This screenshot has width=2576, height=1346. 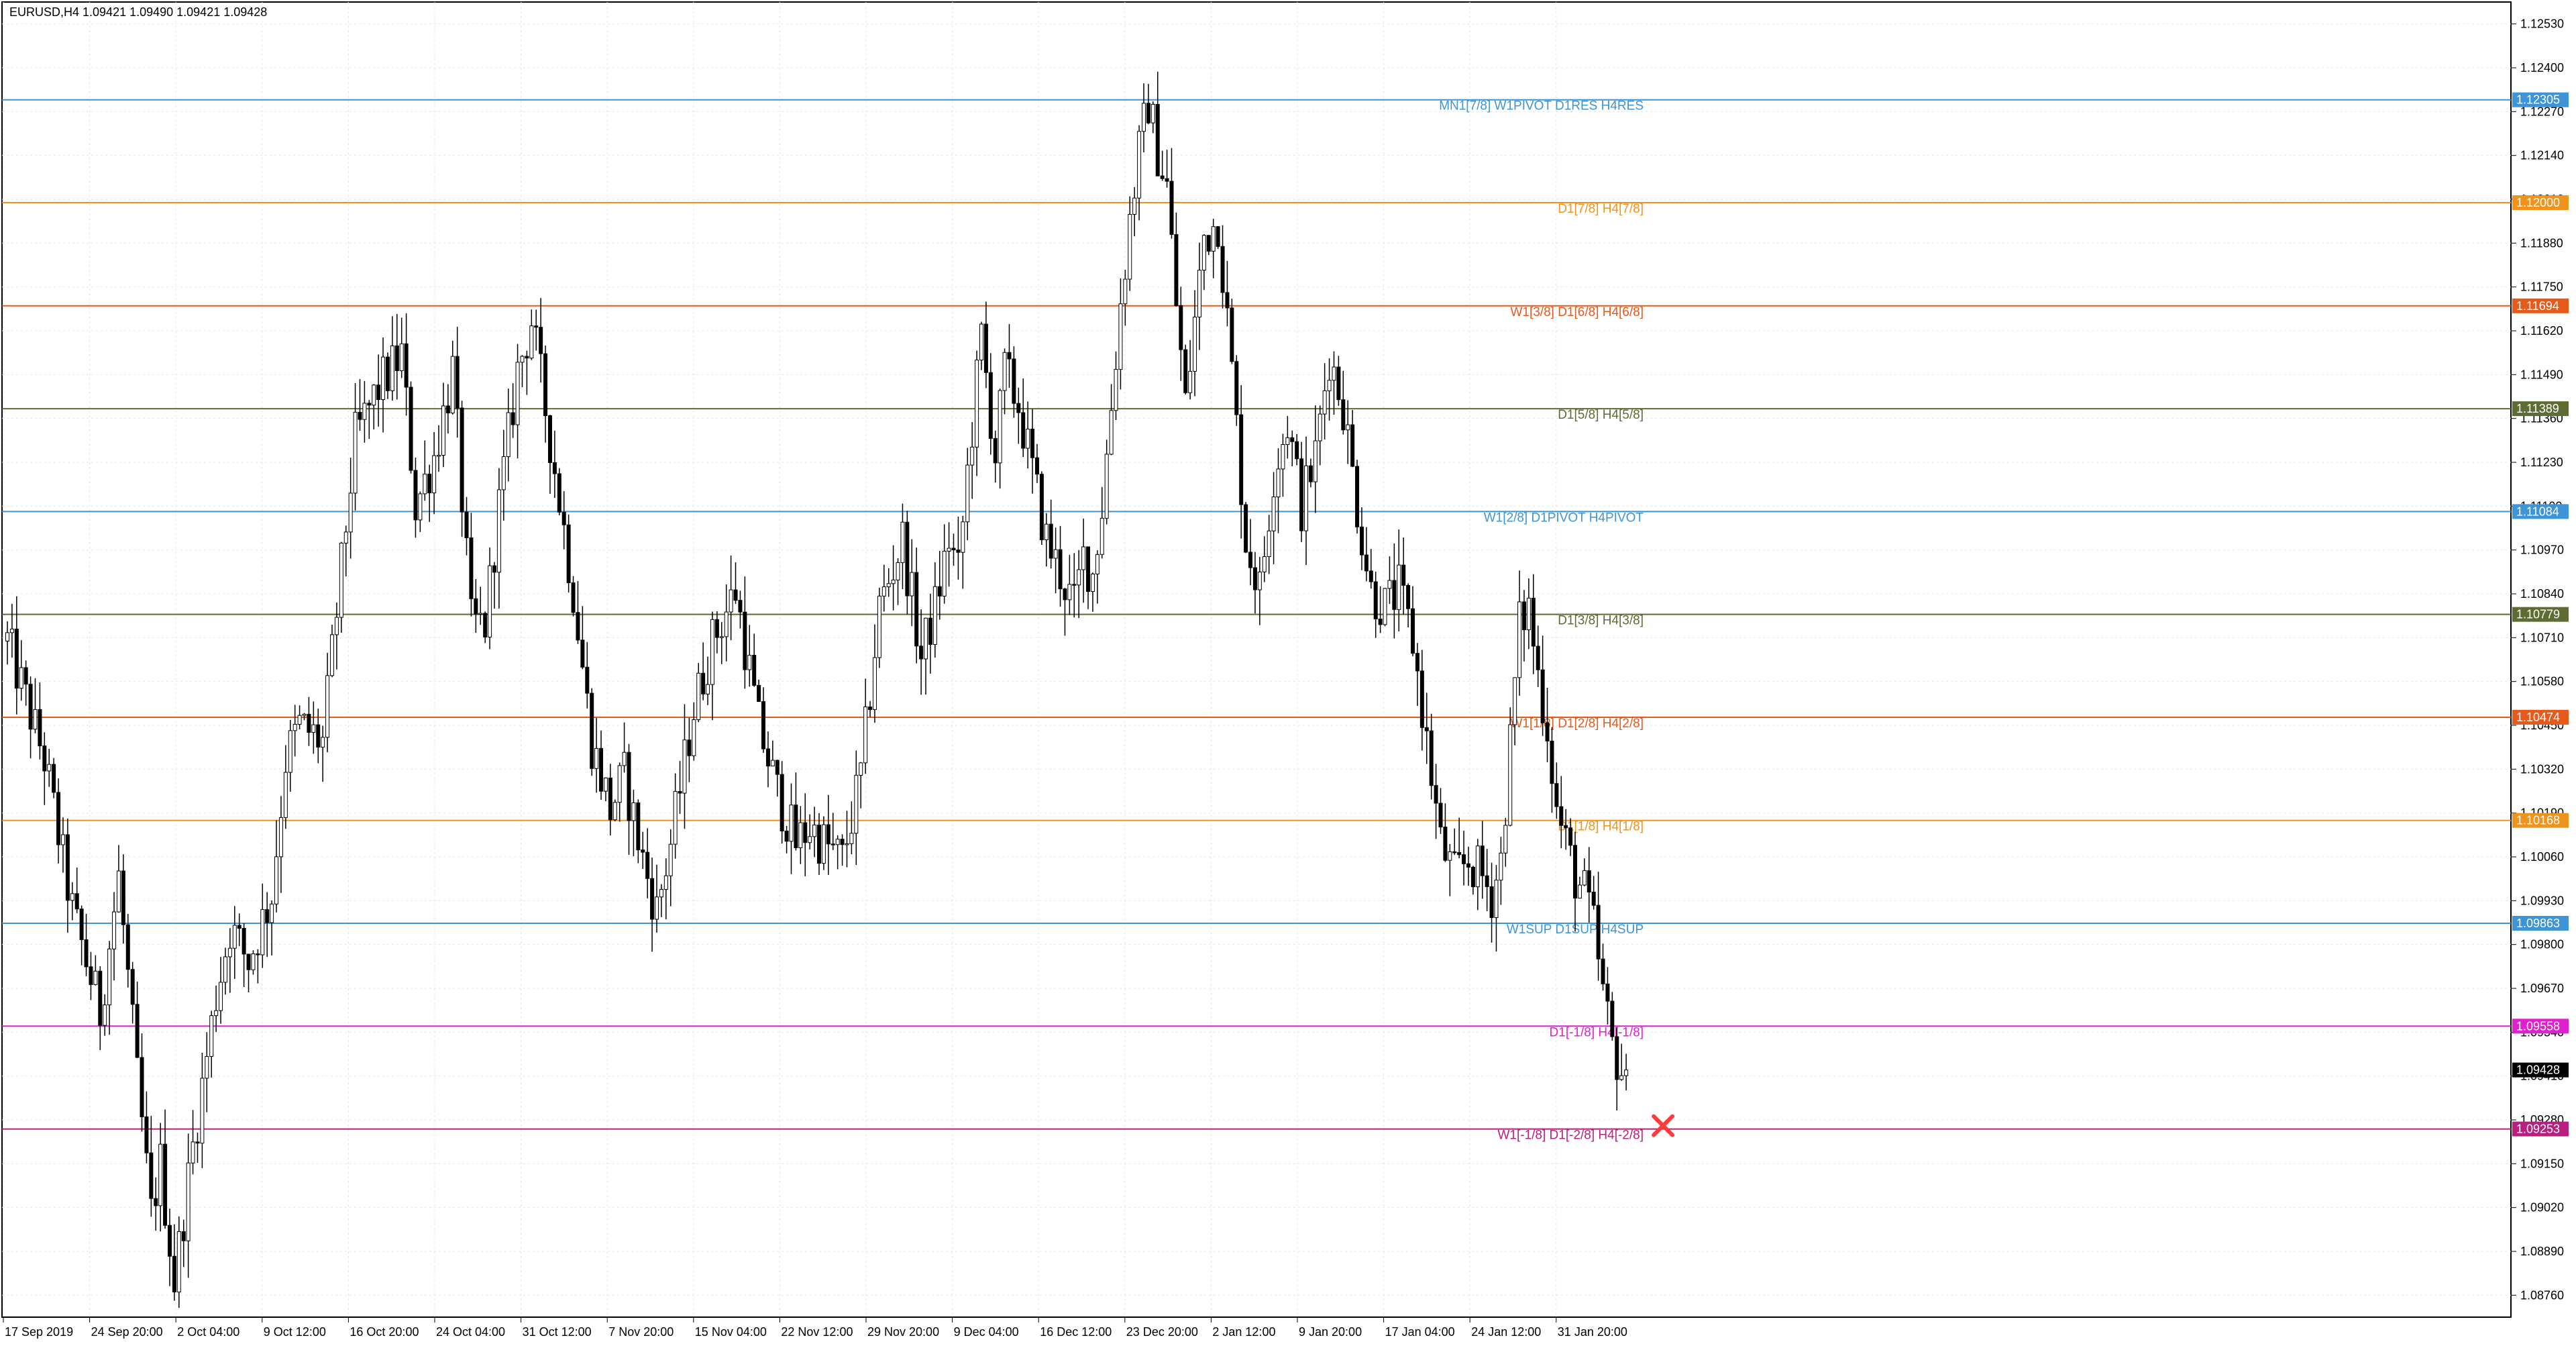 I want to click on level-label: D1[3/8] H4[3/8], so click(x=1601, y=621).